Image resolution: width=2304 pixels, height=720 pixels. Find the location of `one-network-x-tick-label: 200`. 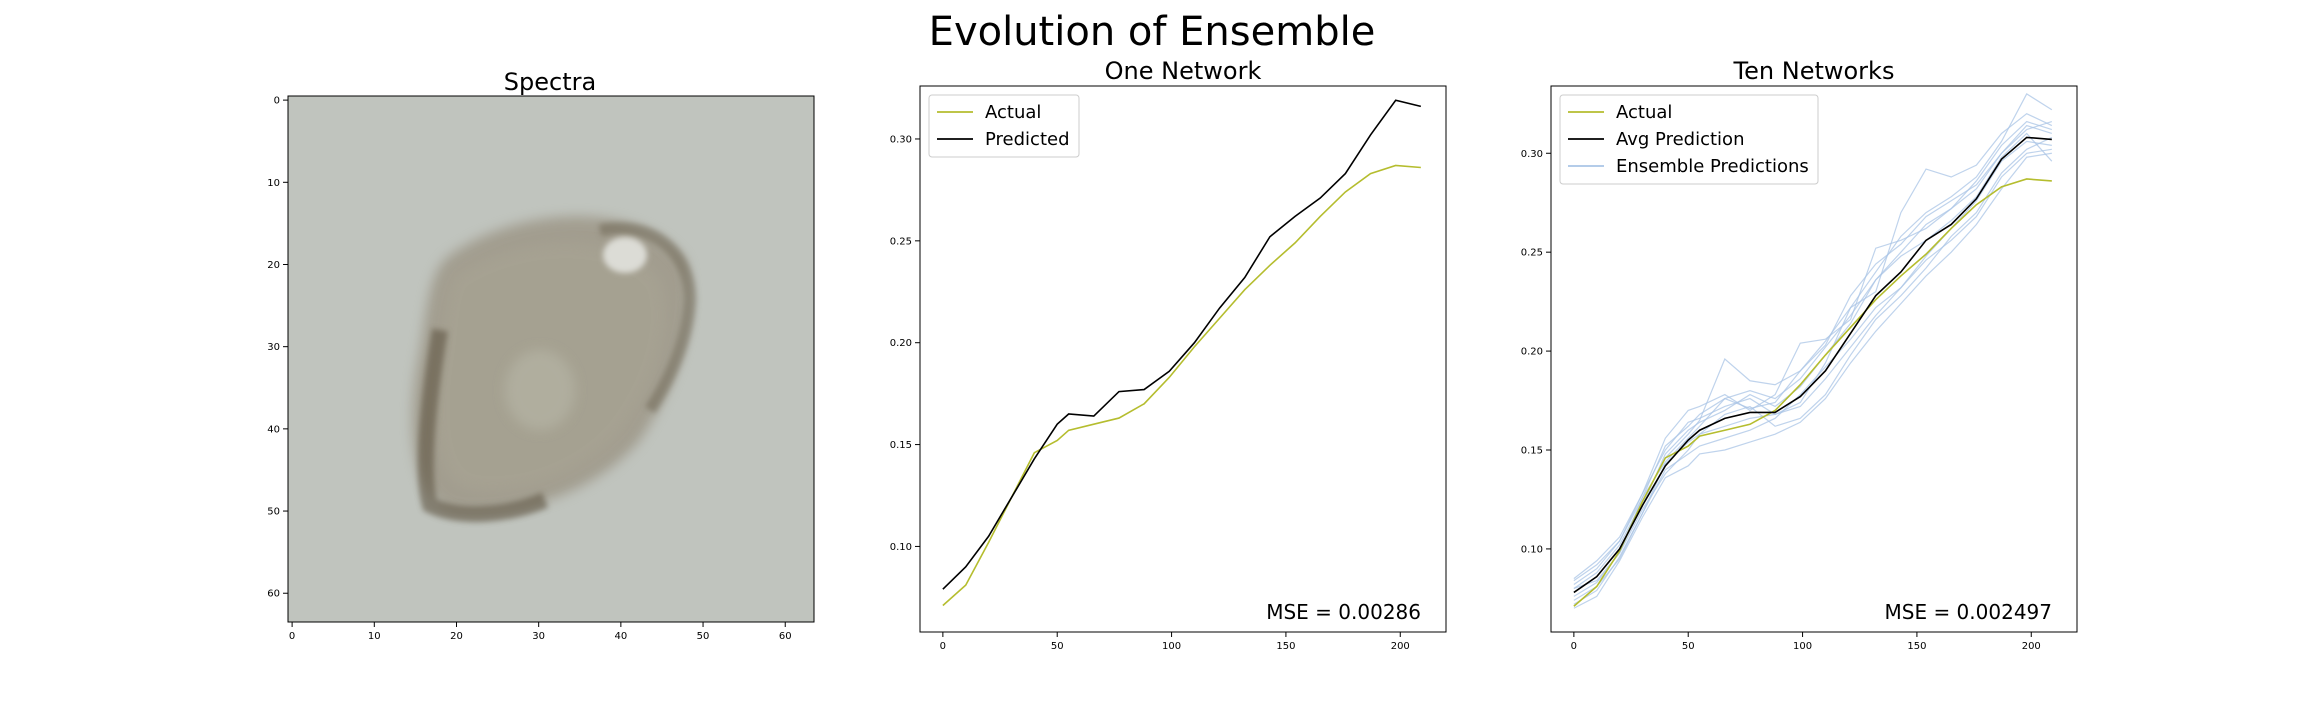

one-network-x-tick-label: 200 is located at coordinates (1400, 646).